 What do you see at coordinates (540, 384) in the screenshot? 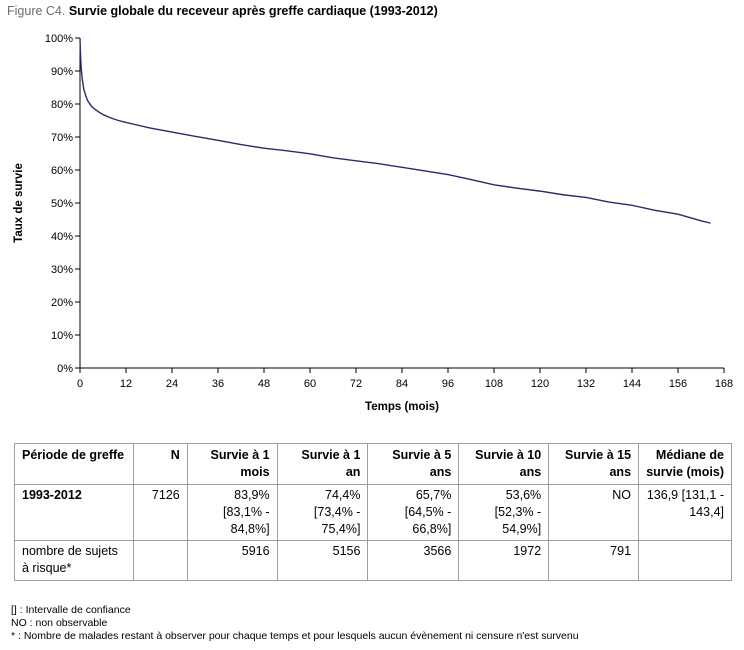
I see `x-tick-label: 120` at bounding box center [540, 384].